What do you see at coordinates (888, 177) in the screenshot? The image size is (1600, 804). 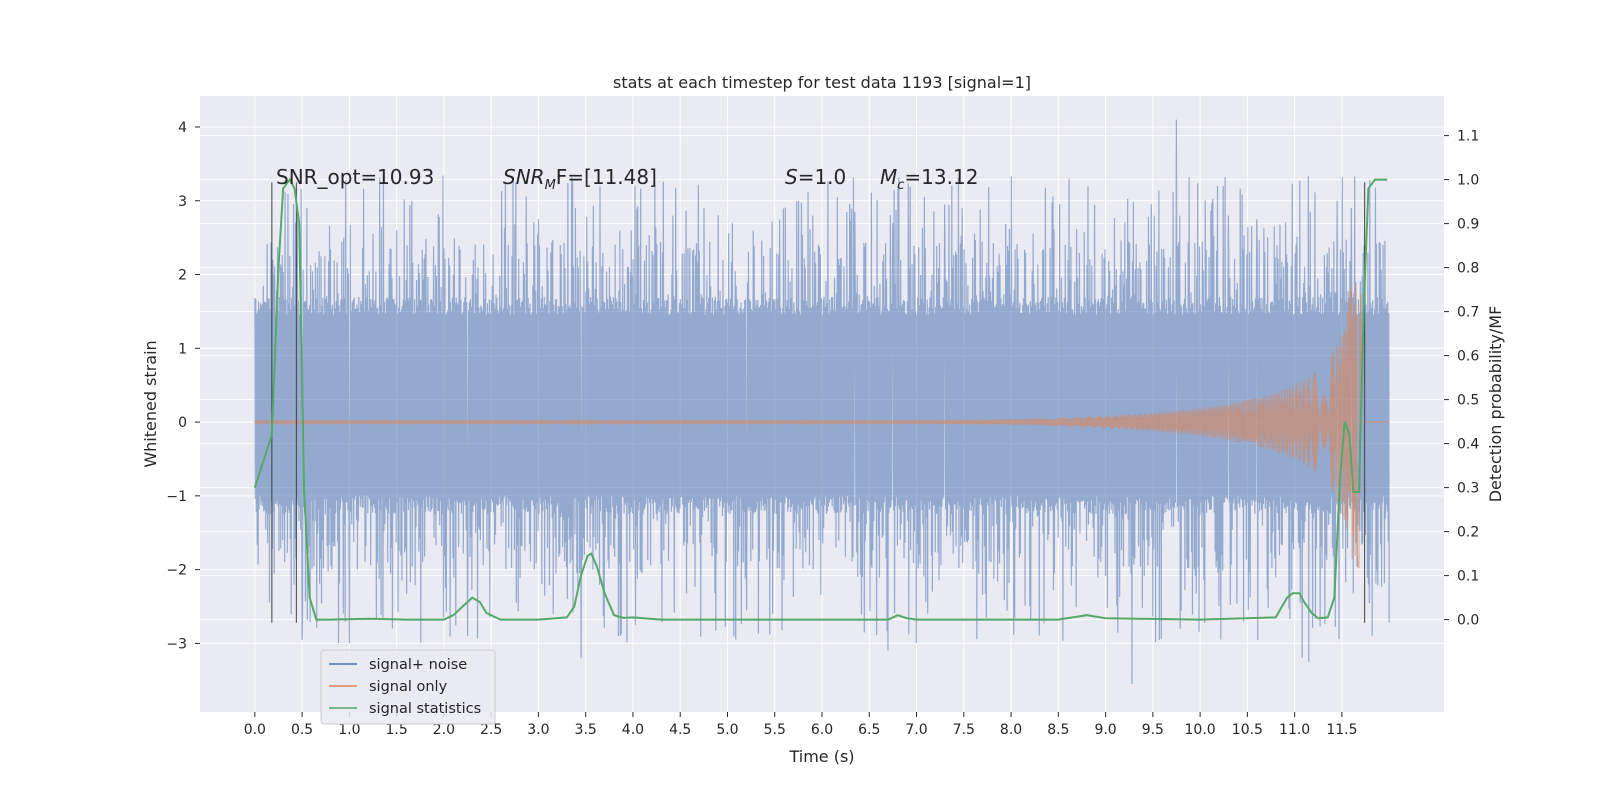 I see `annotation-mc-symbol: M` at bounding box center [888, 177].